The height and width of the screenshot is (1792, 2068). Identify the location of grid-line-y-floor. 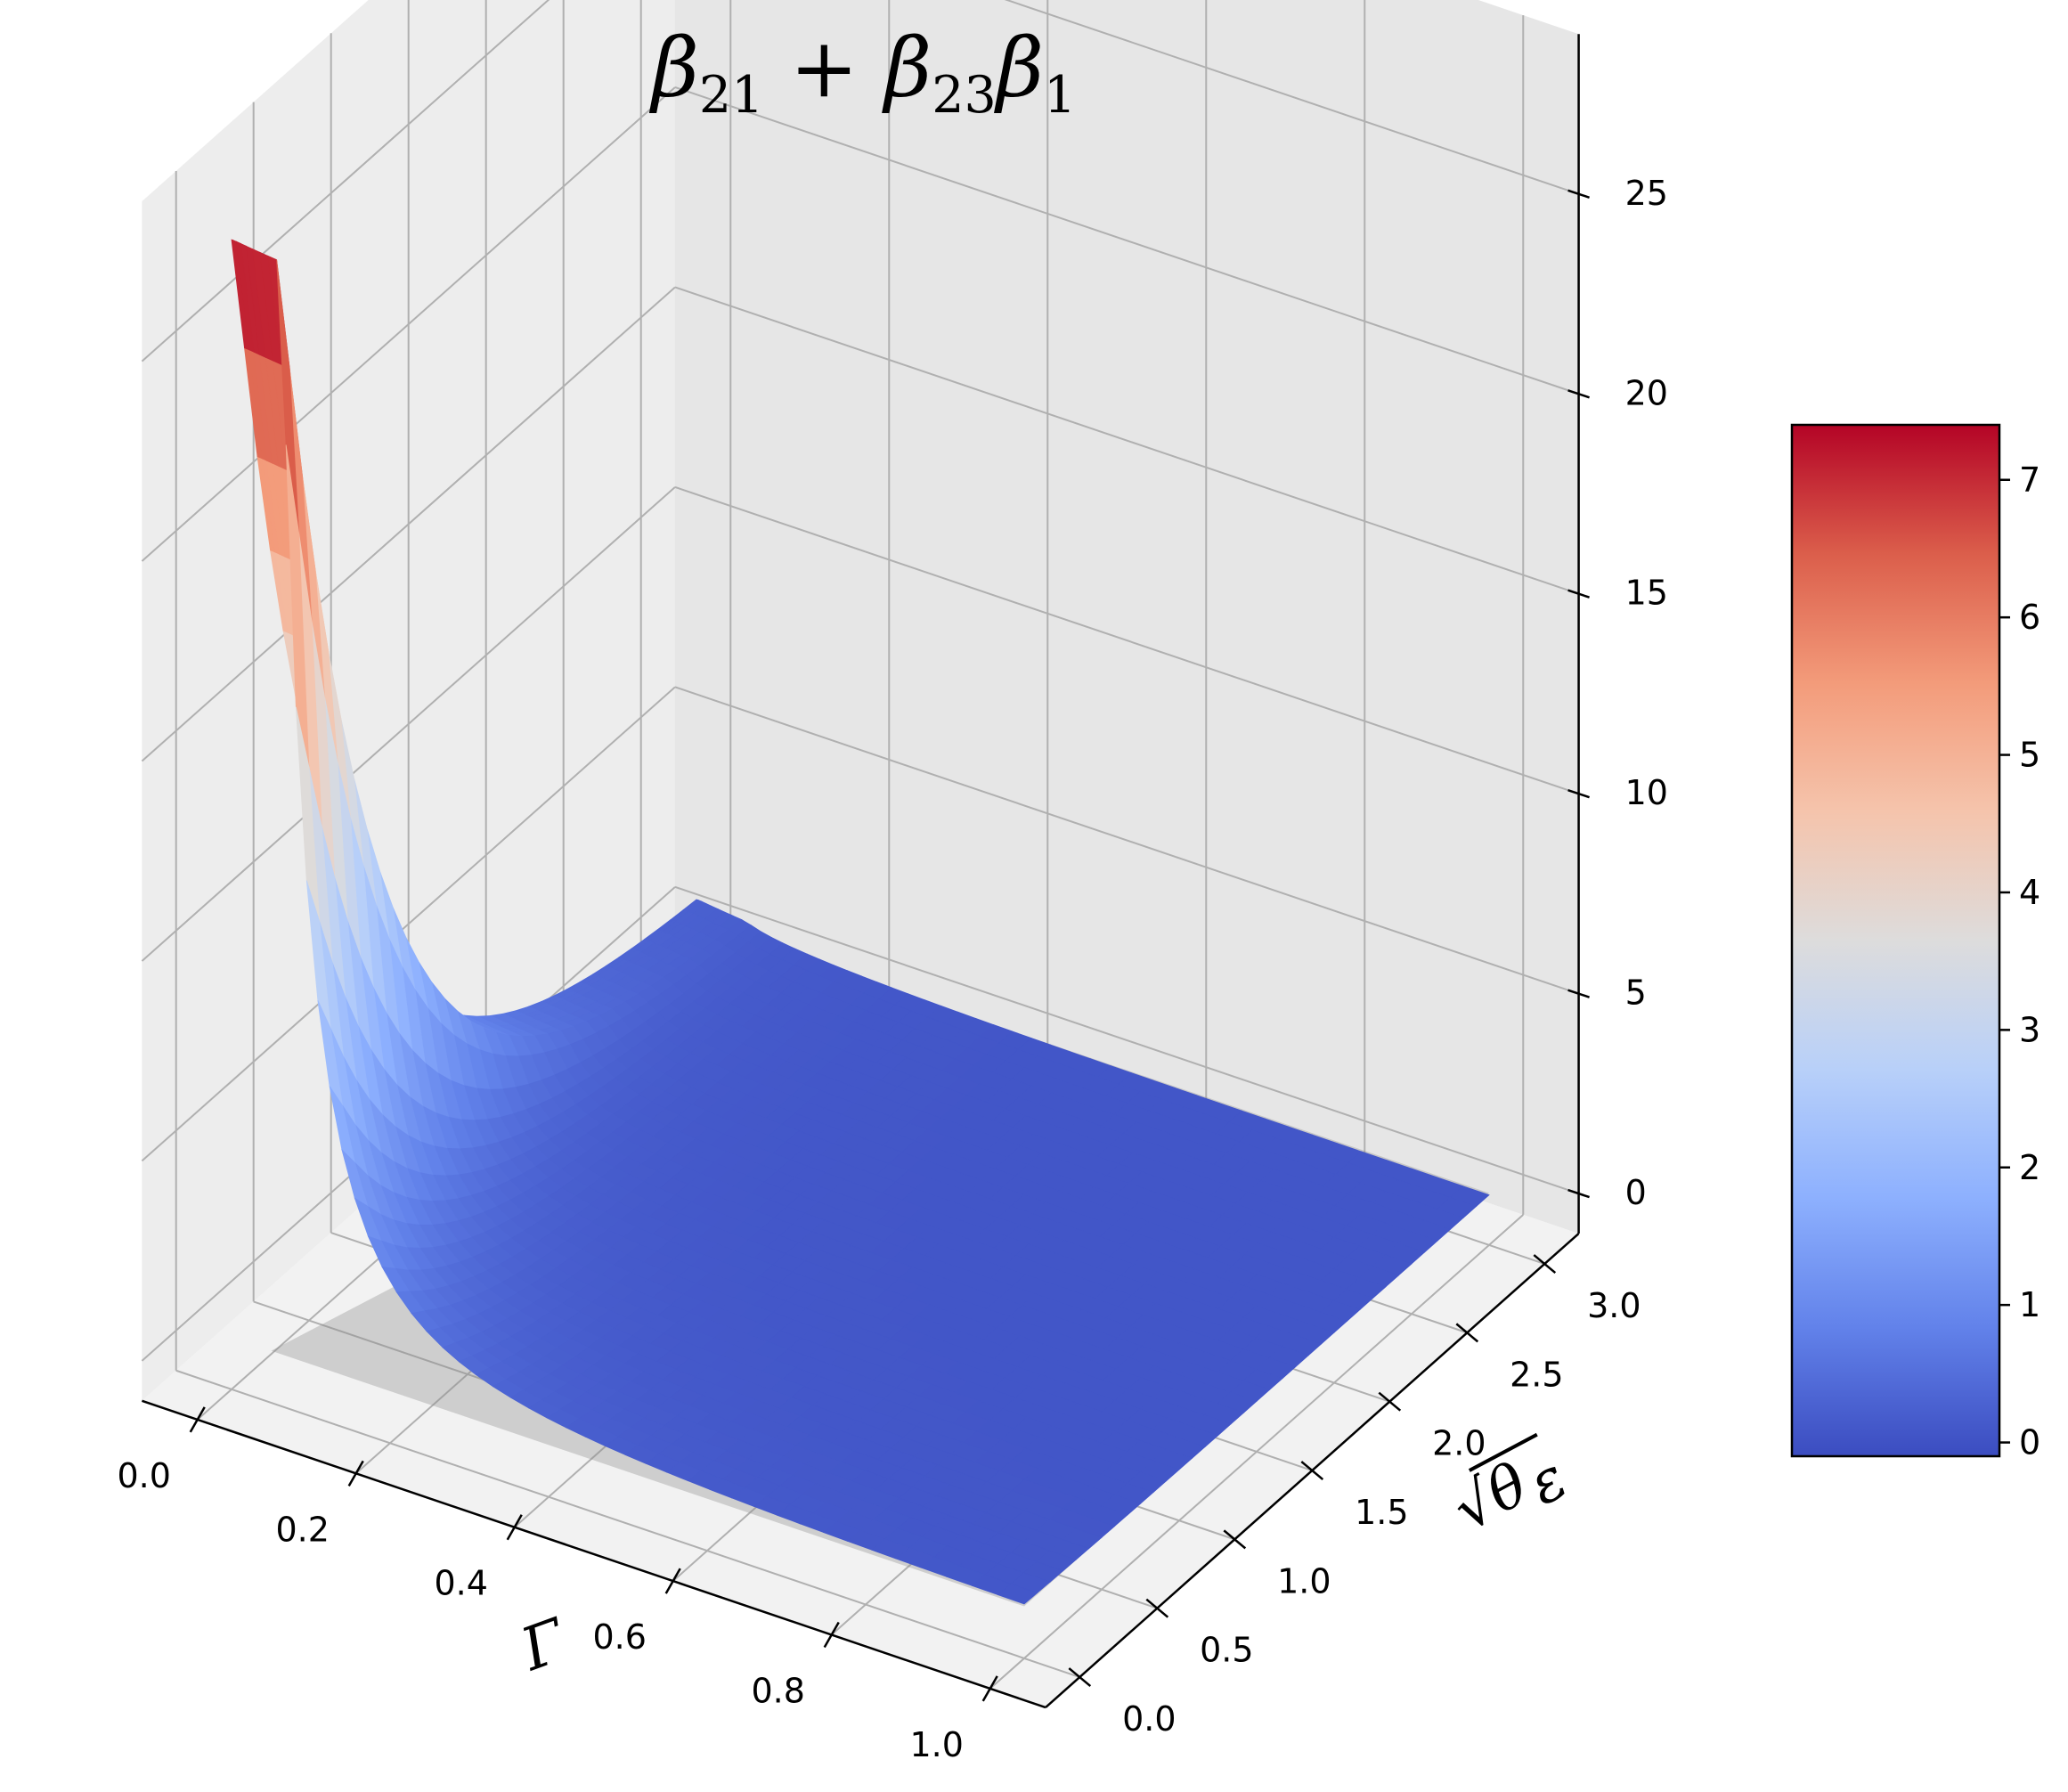
(627, 1523).